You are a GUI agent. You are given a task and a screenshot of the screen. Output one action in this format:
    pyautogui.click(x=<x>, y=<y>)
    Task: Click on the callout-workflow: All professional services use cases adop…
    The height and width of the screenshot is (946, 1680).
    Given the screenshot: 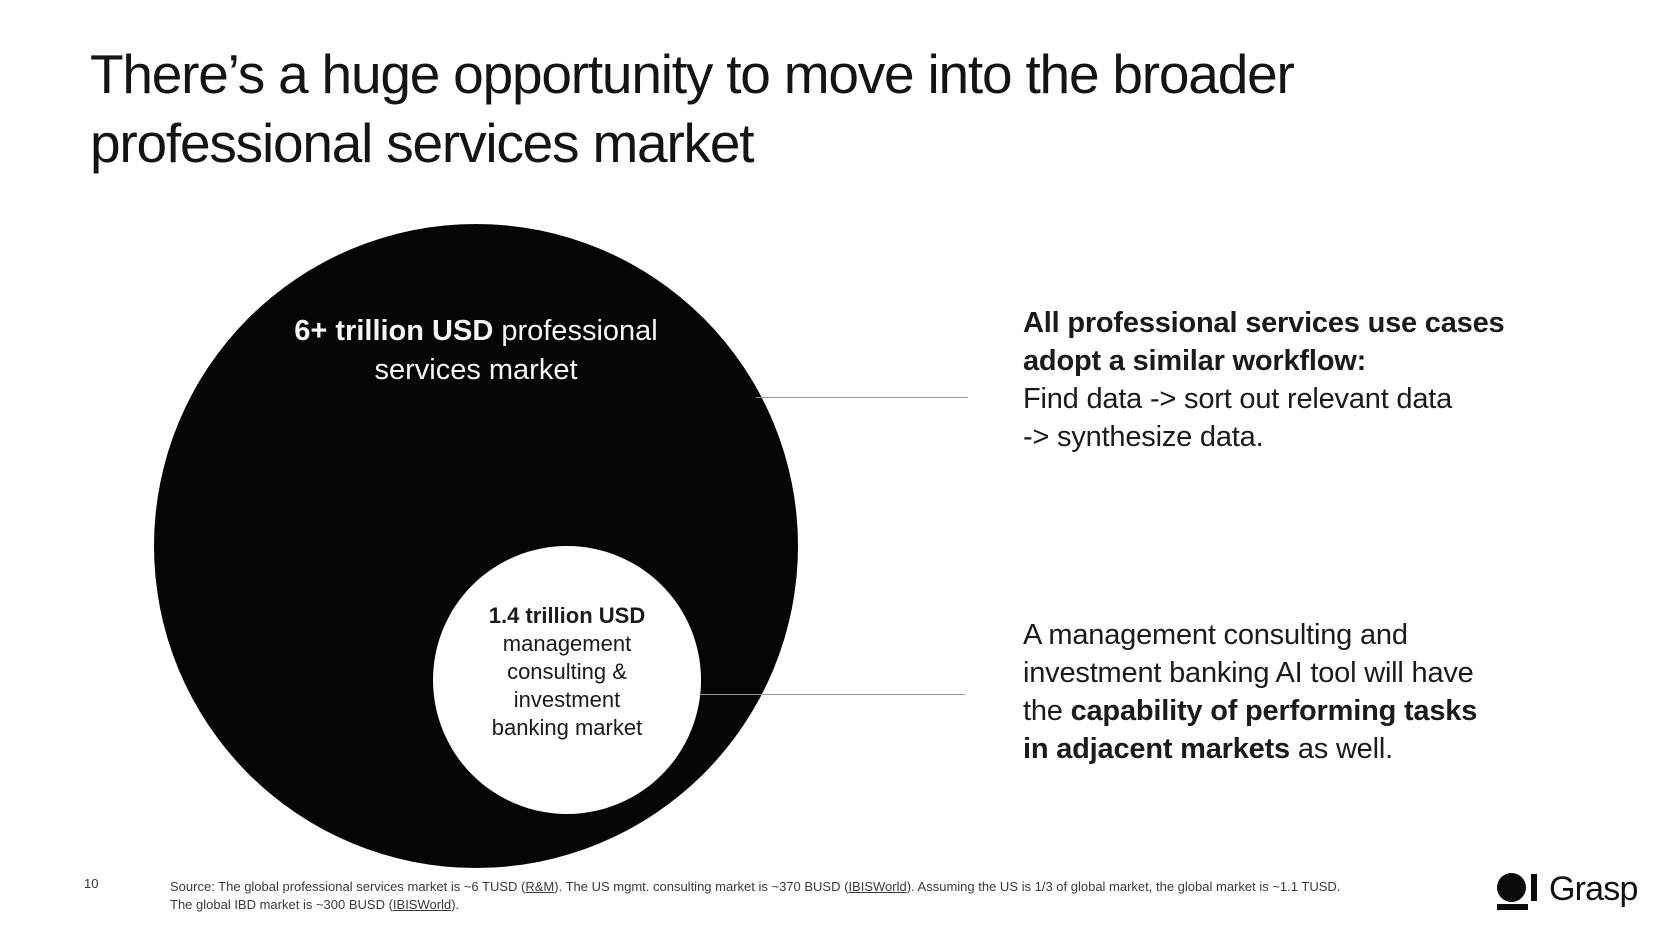 What is the action you would take?
    pyautogui.click(x=1303, y=380)
    